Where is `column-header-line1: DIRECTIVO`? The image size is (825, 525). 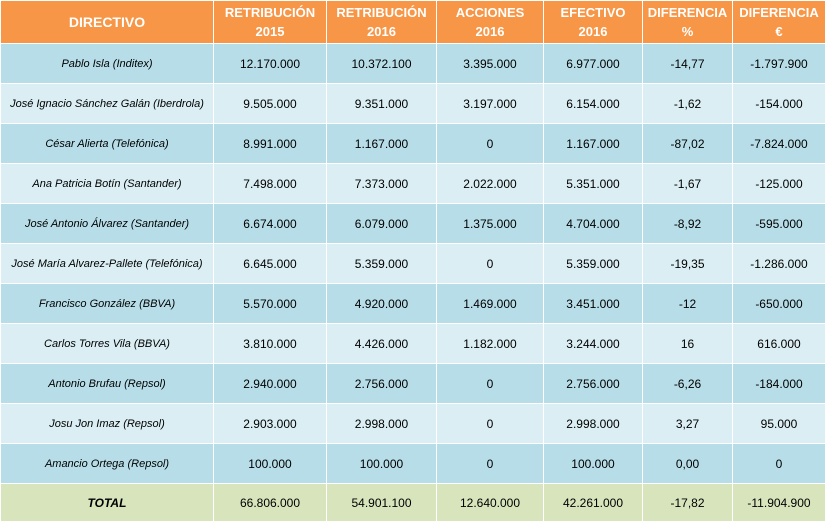 column-header-line1: DIRECTIVO is located at coordinates (107, 21).